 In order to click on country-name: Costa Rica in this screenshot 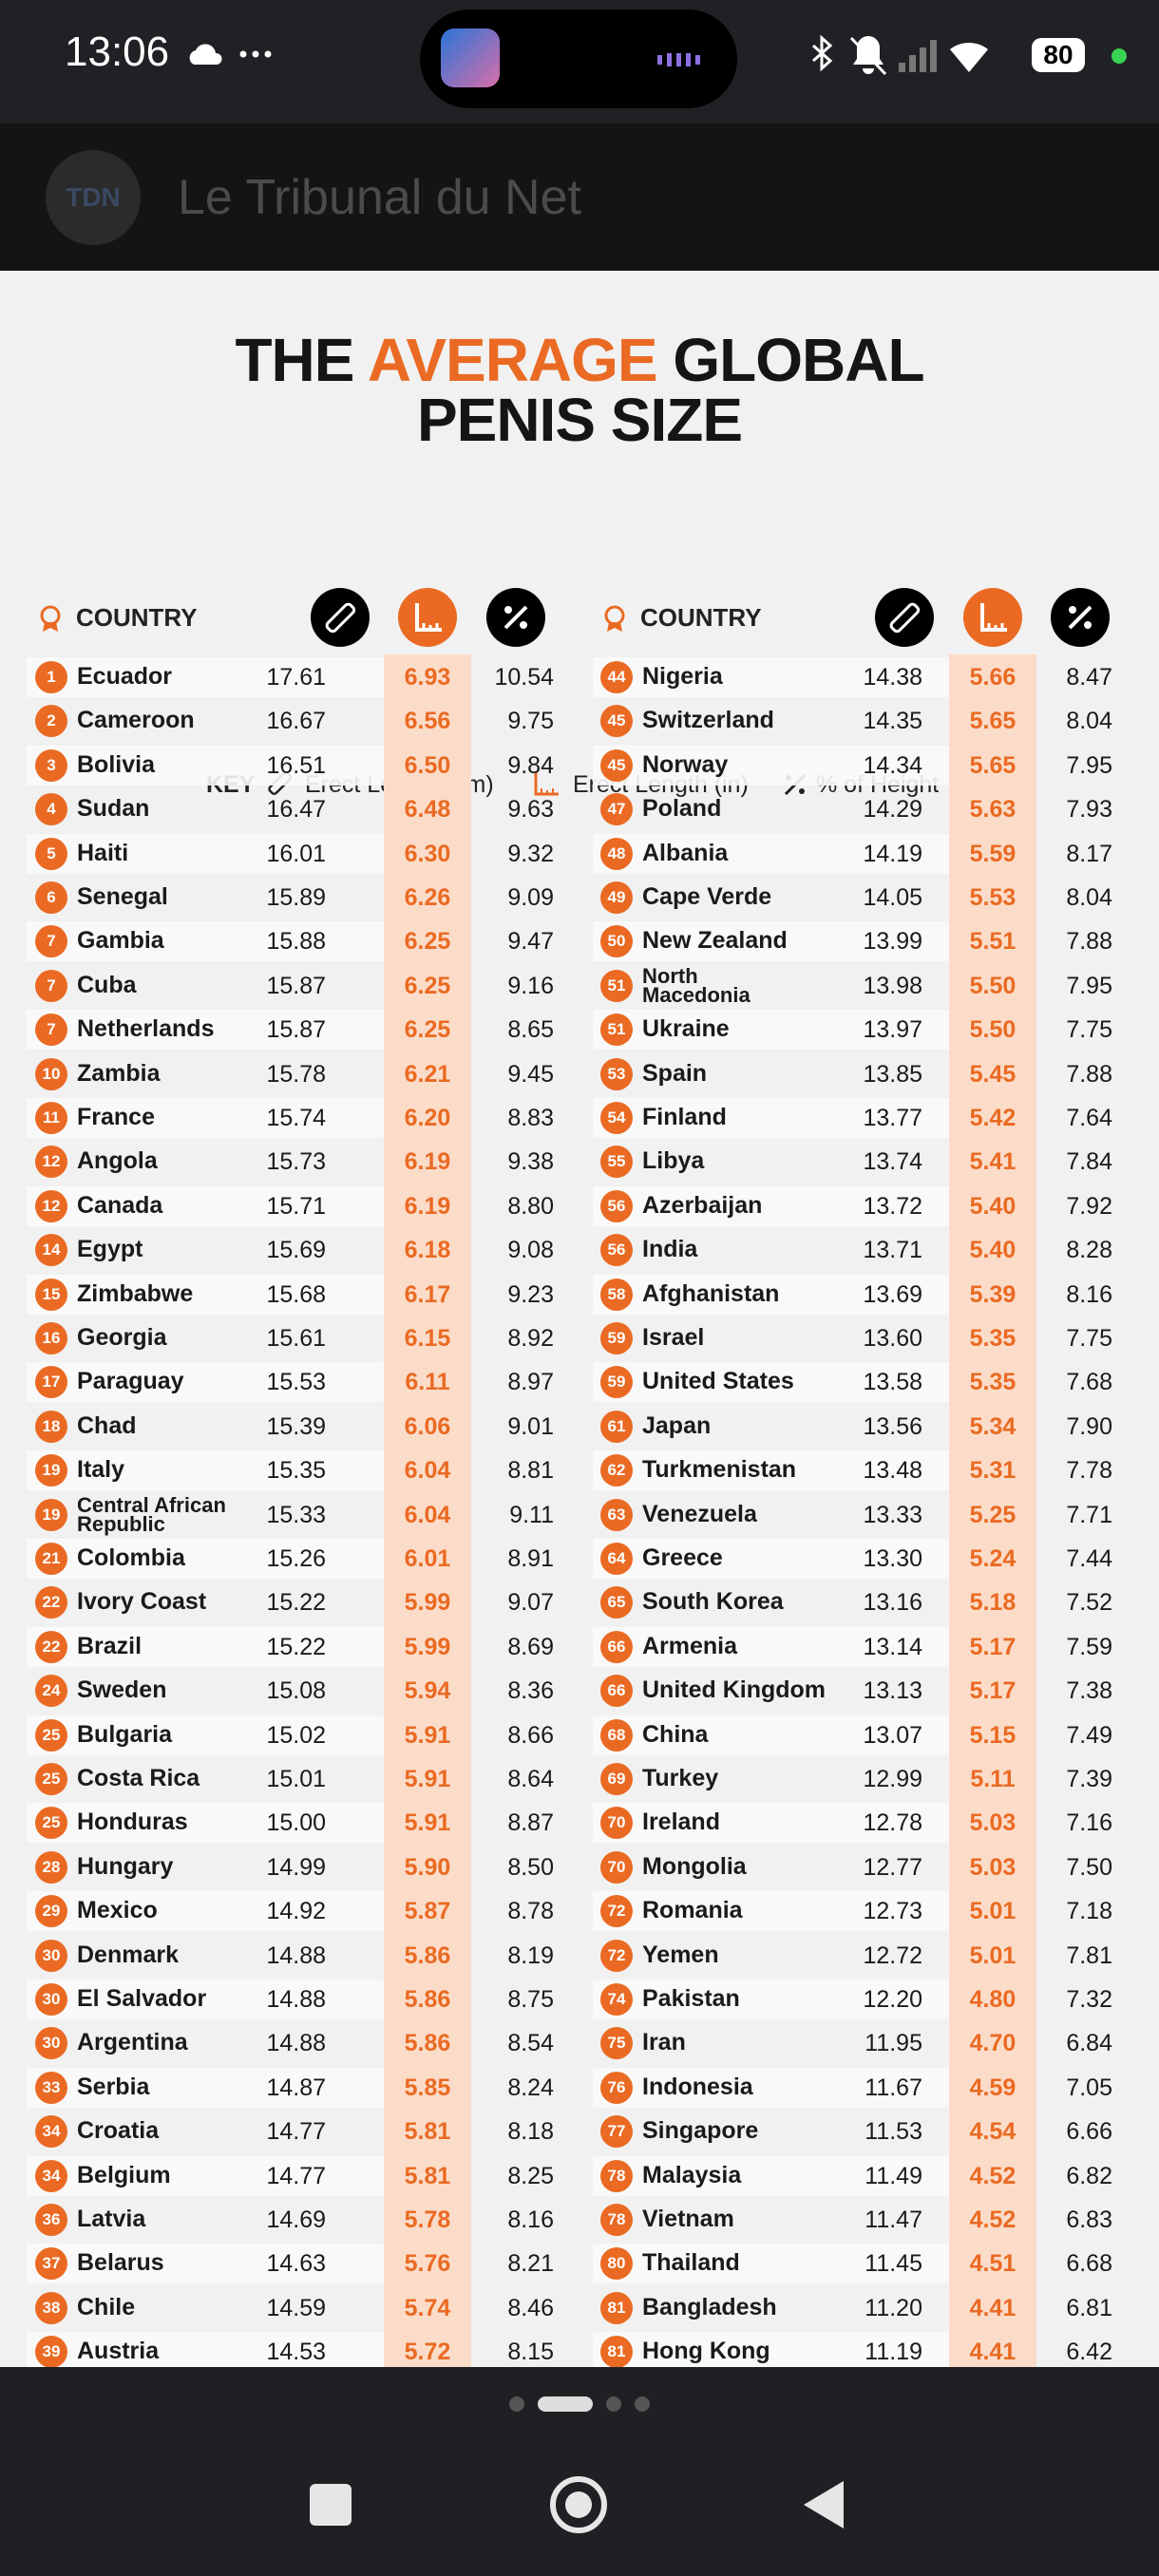, I will do `click(138, 1778)`.